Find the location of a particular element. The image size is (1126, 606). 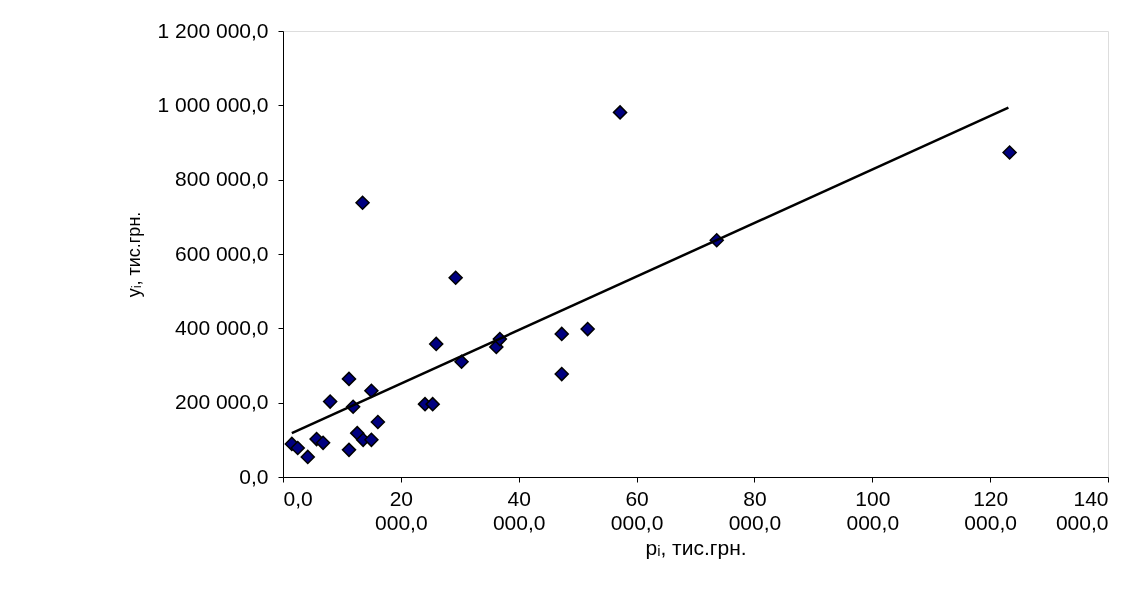

x-tick-label: 100 000,0 is located at coordinates (873, 510).